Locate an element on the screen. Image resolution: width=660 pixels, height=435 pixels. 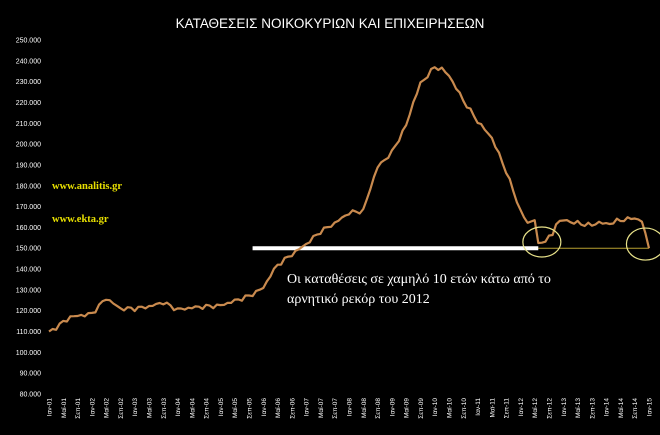
y-tick-label: 110.000 is located at coordinates (28, 332).